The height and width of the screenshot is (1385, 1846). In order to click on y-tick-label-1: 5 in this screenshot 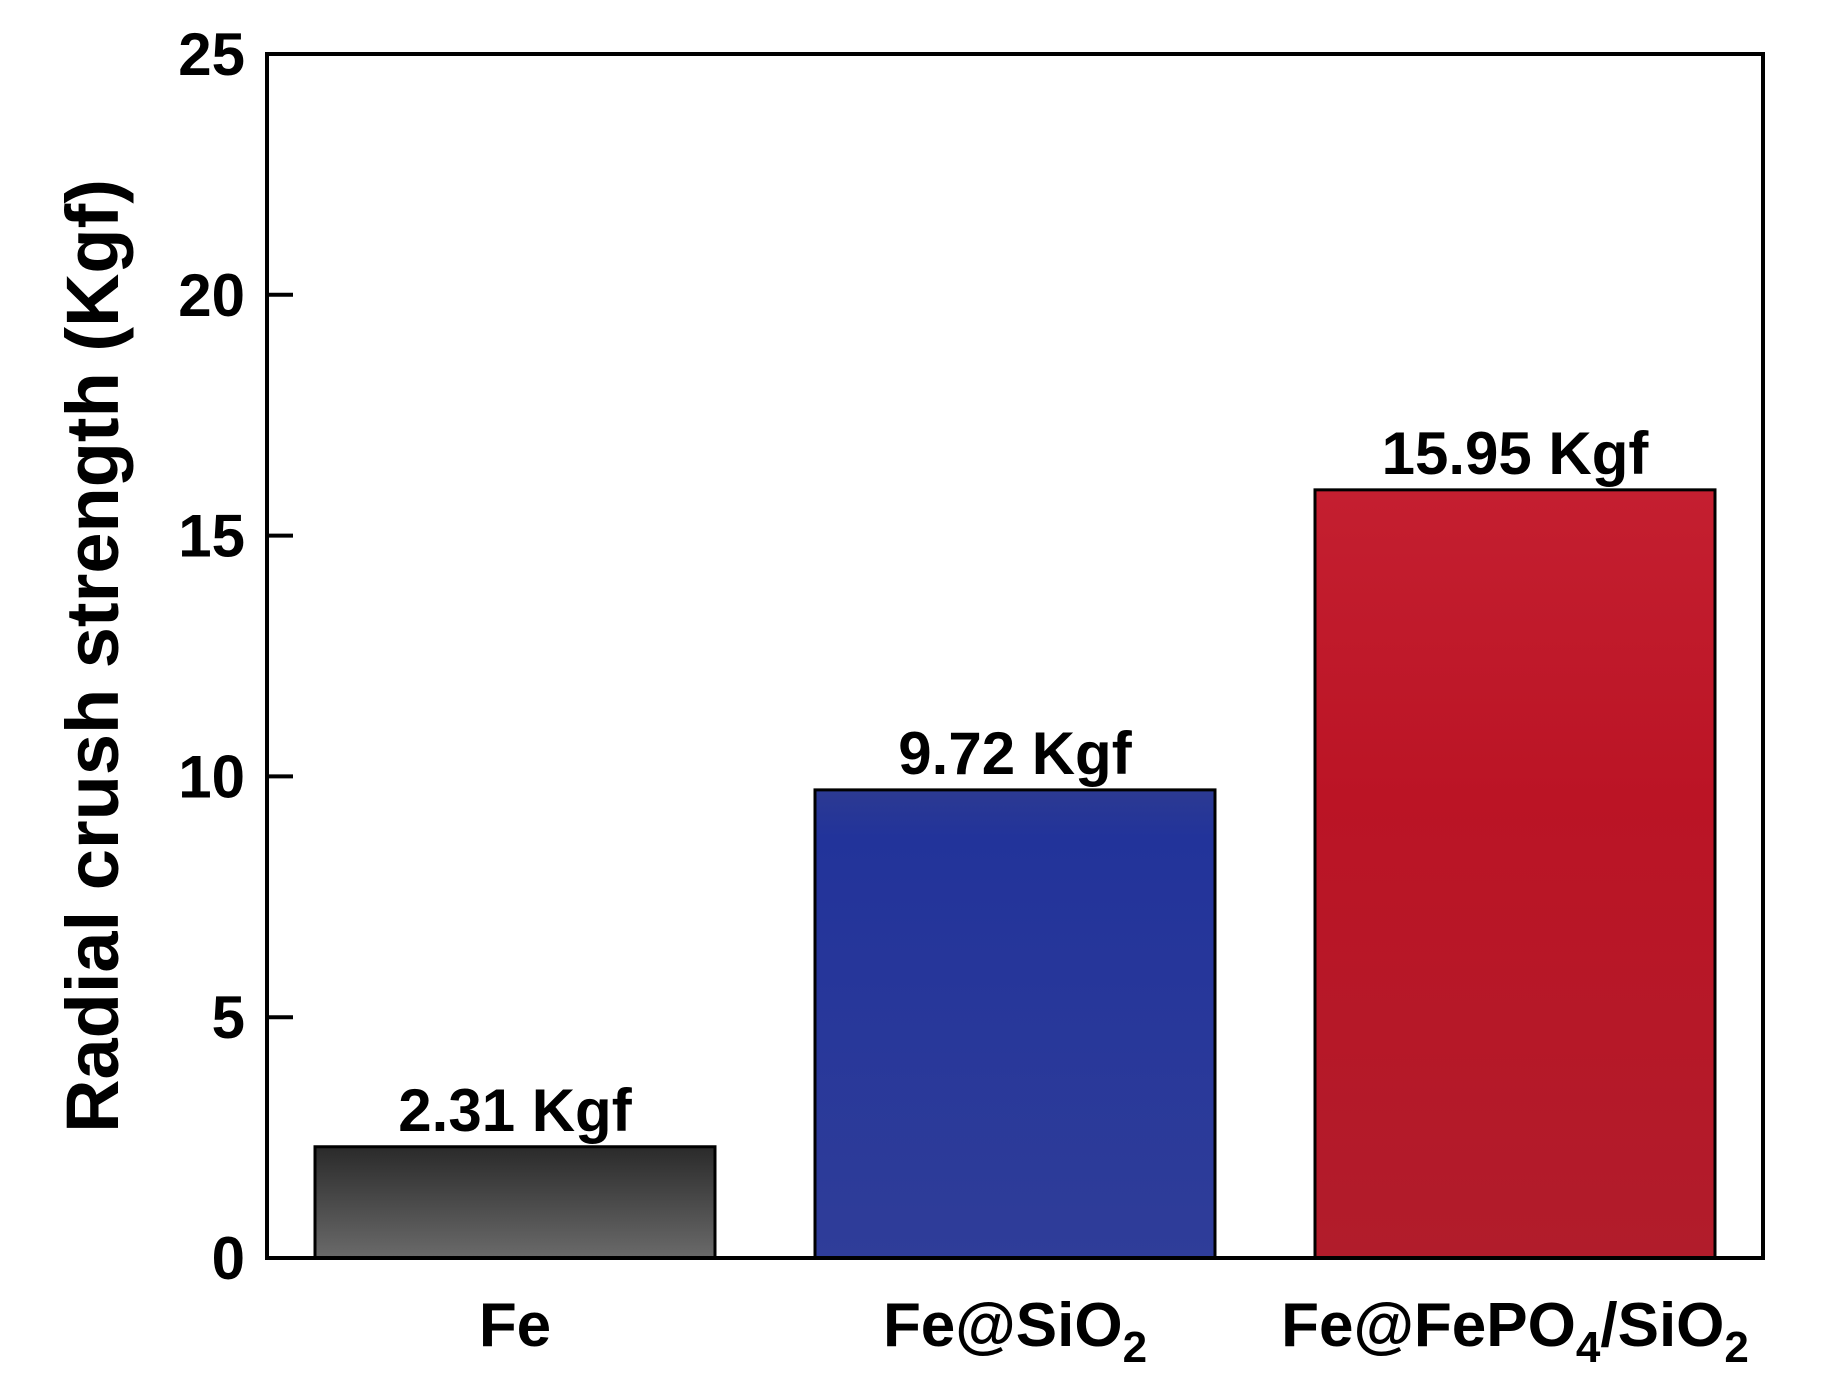, I will do `click(228, 1017)`.